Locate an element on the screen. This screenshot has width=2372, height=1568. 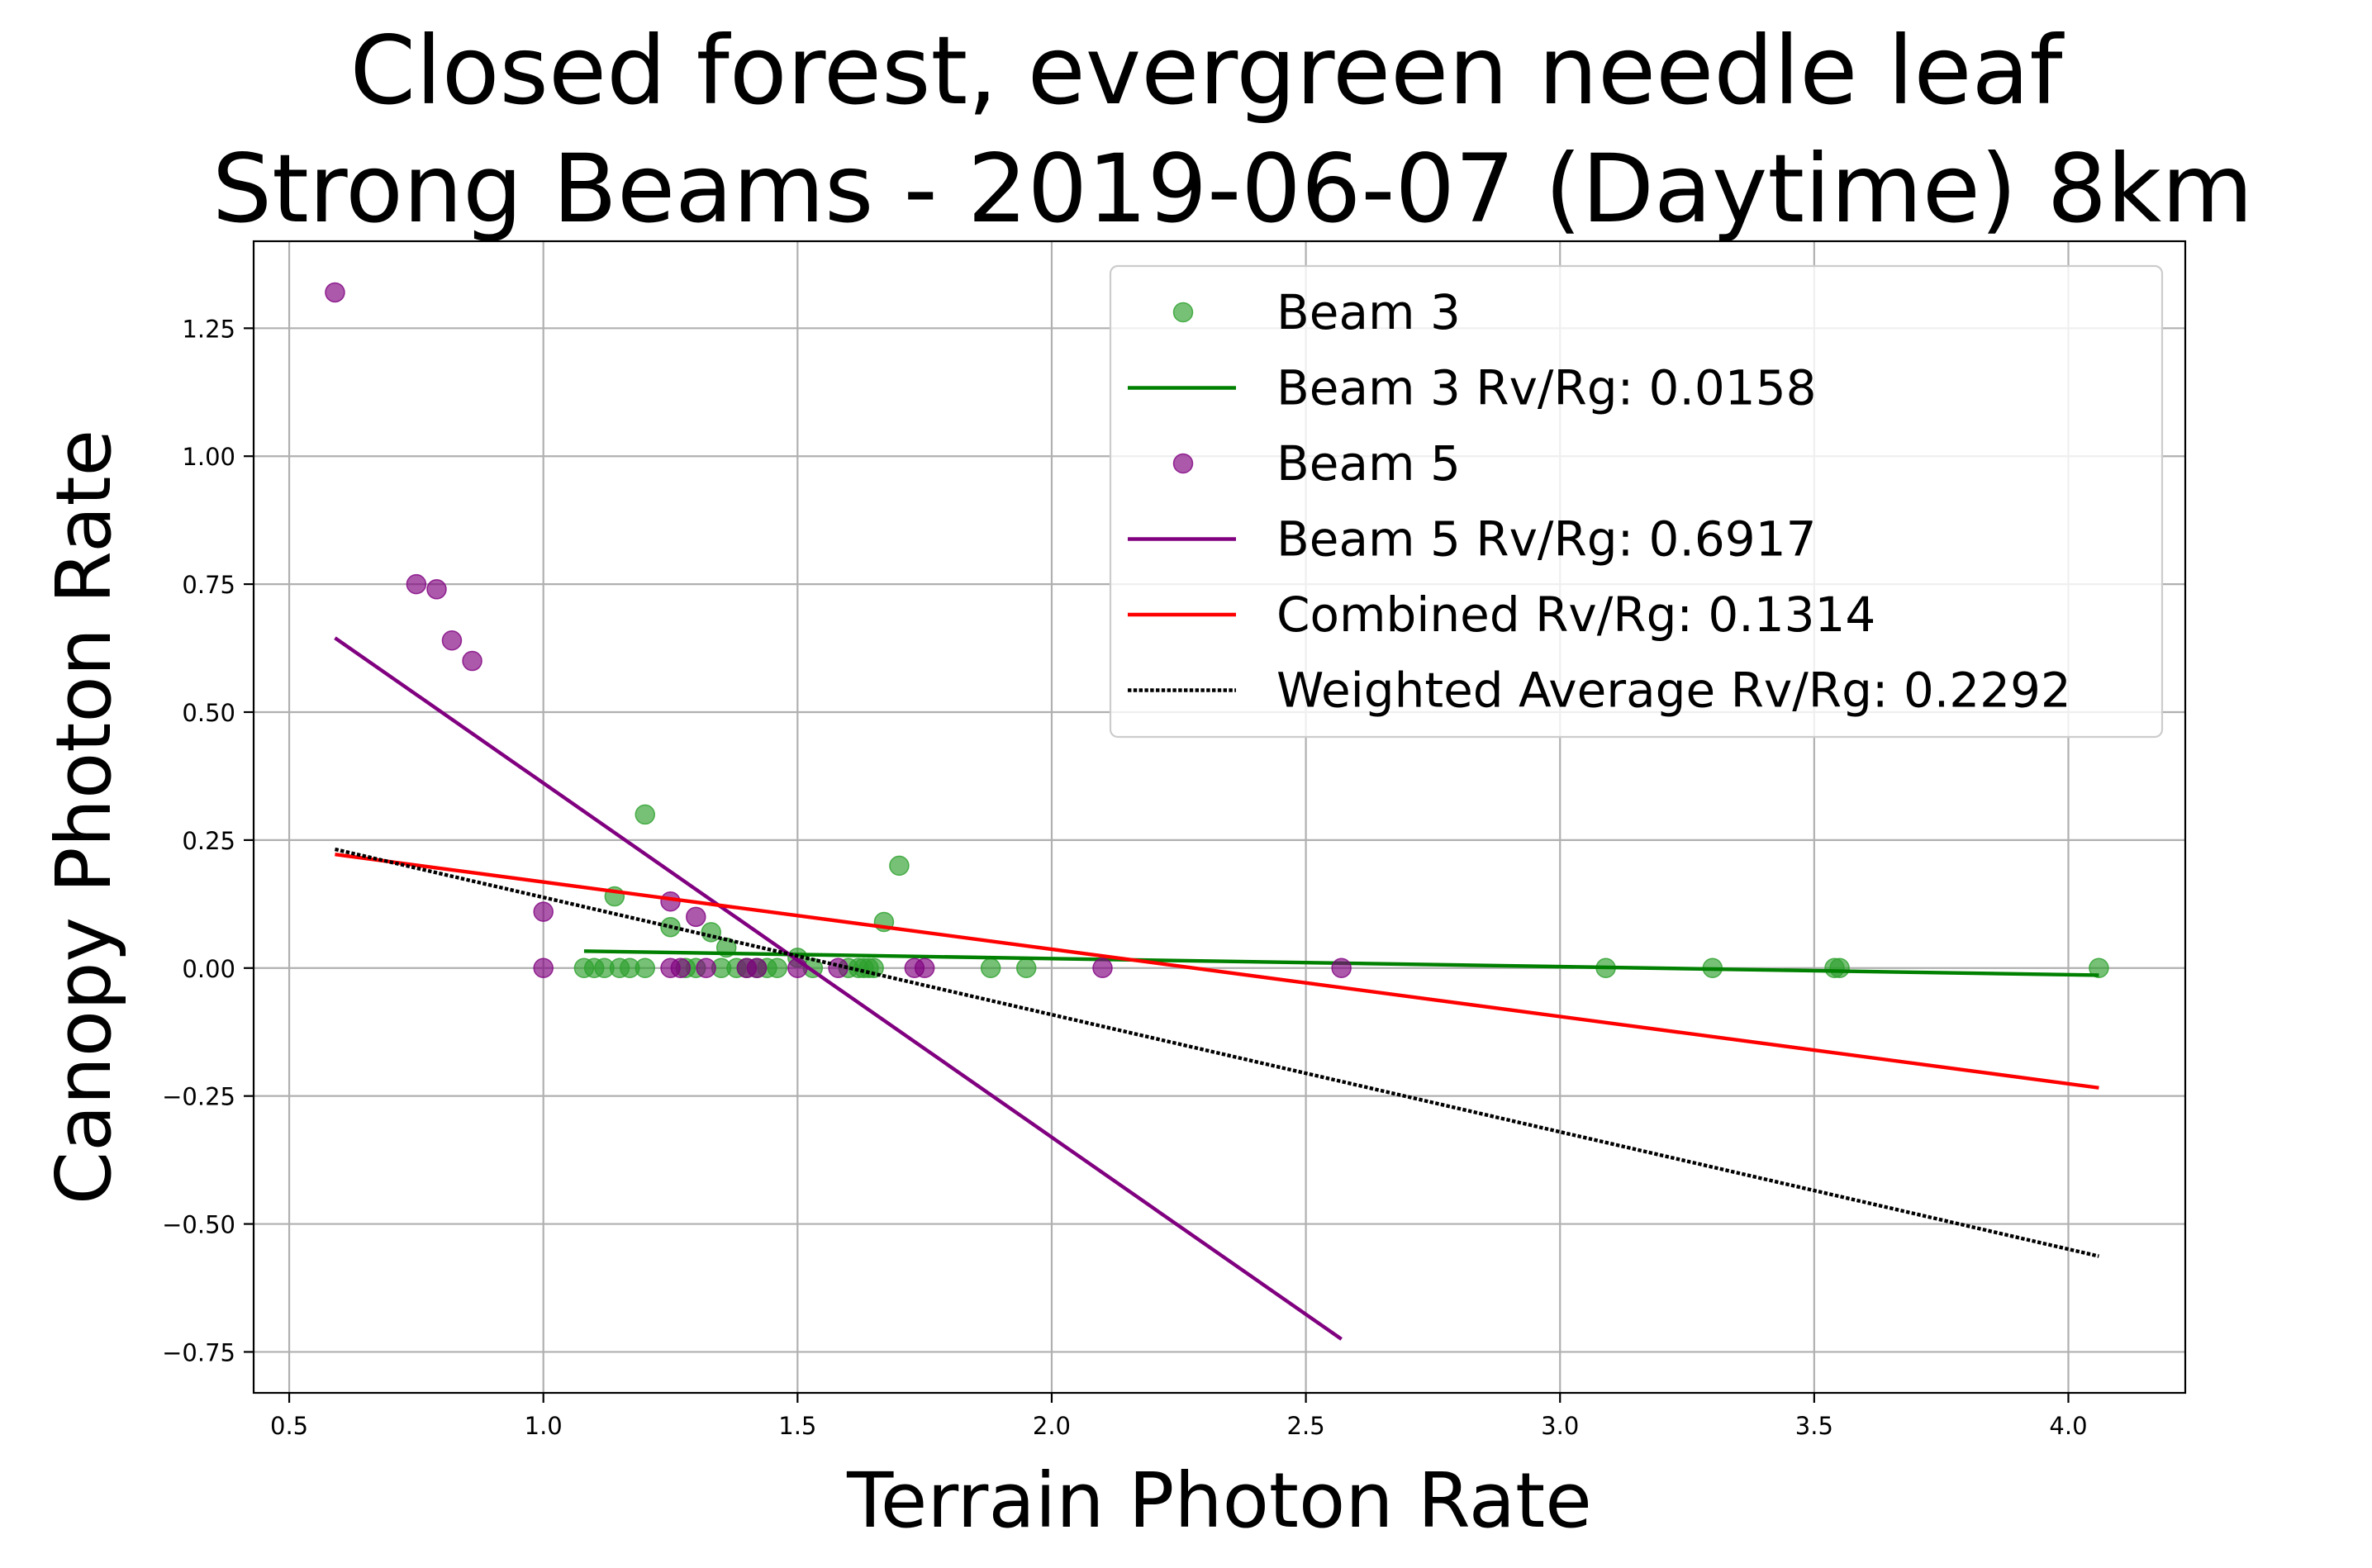
x-tick-label: 1.0 is located at coordinates (544, 1426).